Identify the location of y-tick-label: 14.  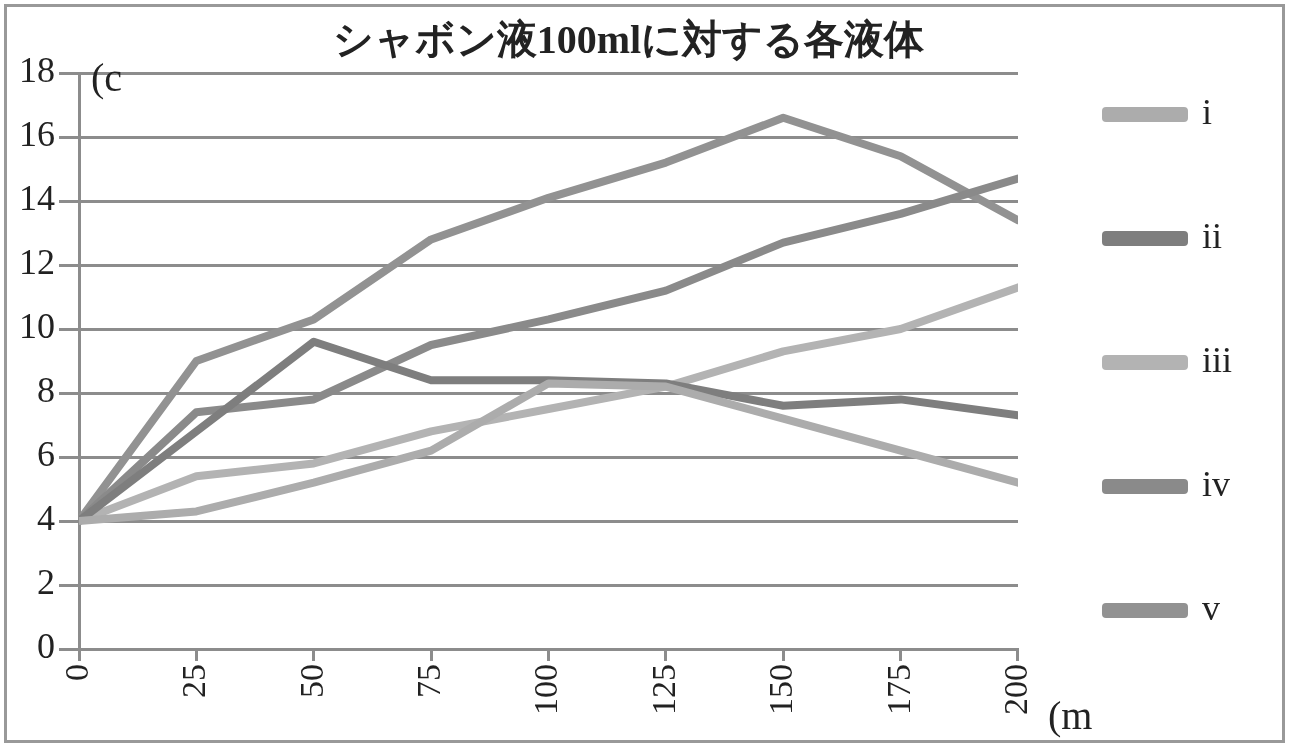
(37, 198).